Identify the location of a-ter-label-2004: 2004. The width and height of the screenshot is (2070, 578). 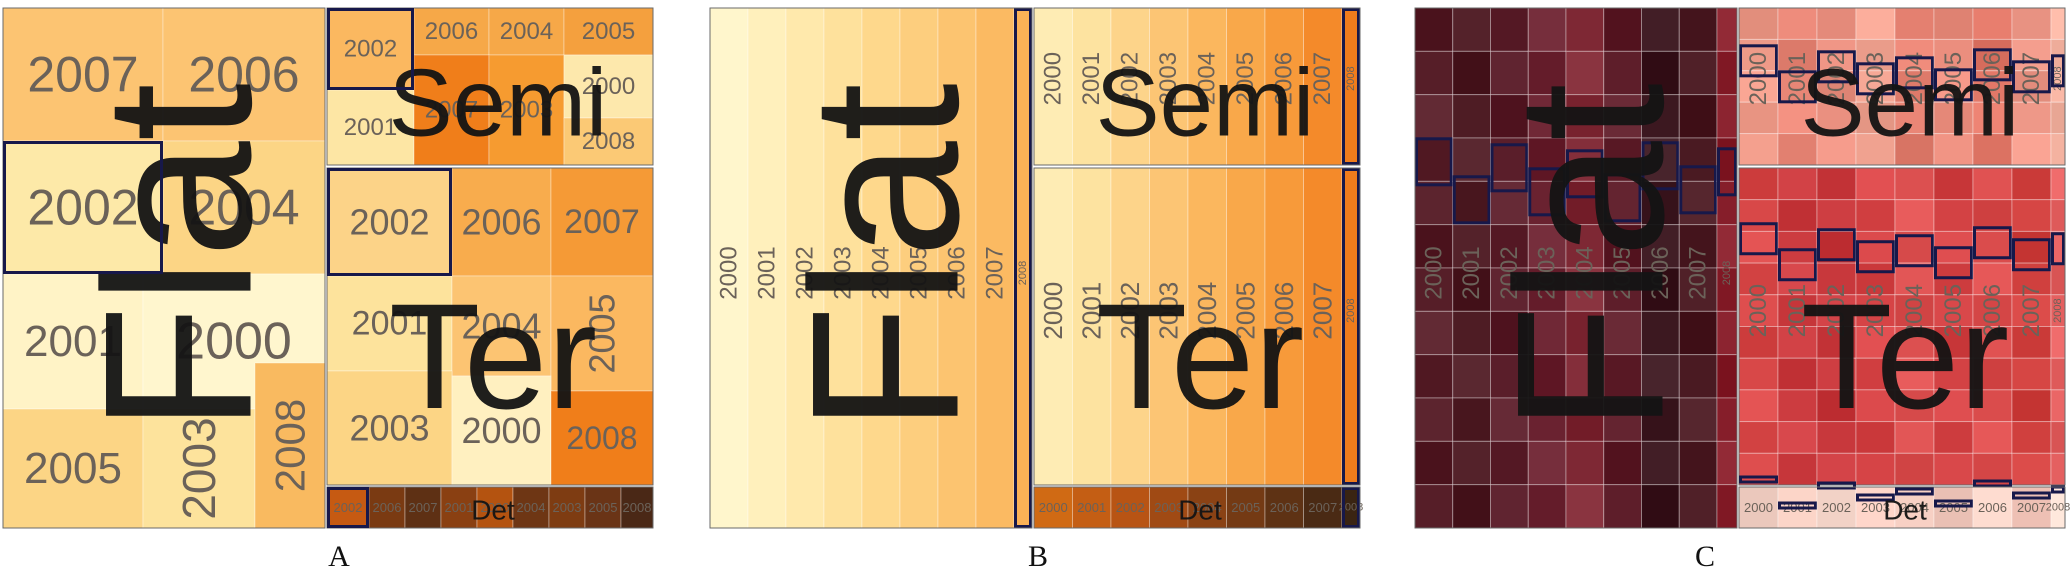
(501, 326).